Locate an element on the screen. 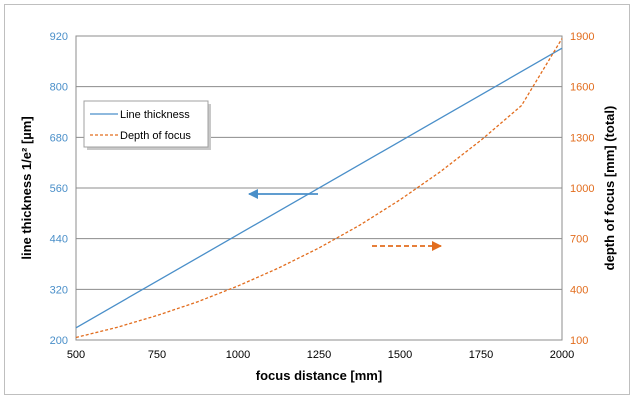 This screenshot has width=636, height=401. legend-label-line-thickness: Line thickness is located at coordinates (155, 115).